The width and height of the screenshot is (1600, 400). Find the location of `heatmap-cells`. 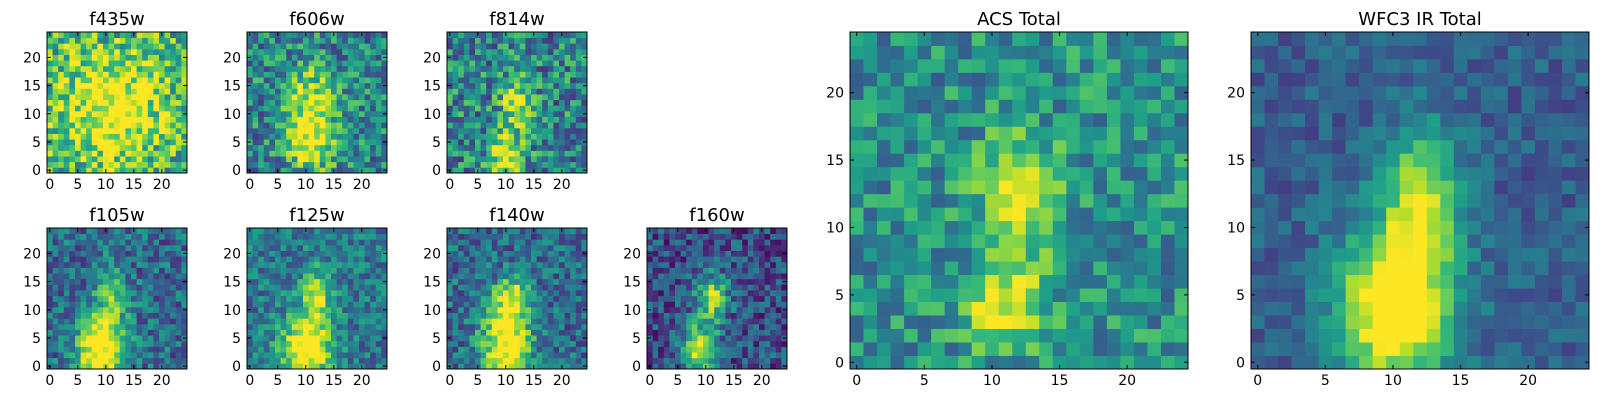

heatmap-cells is located at coordinates (117, 103).